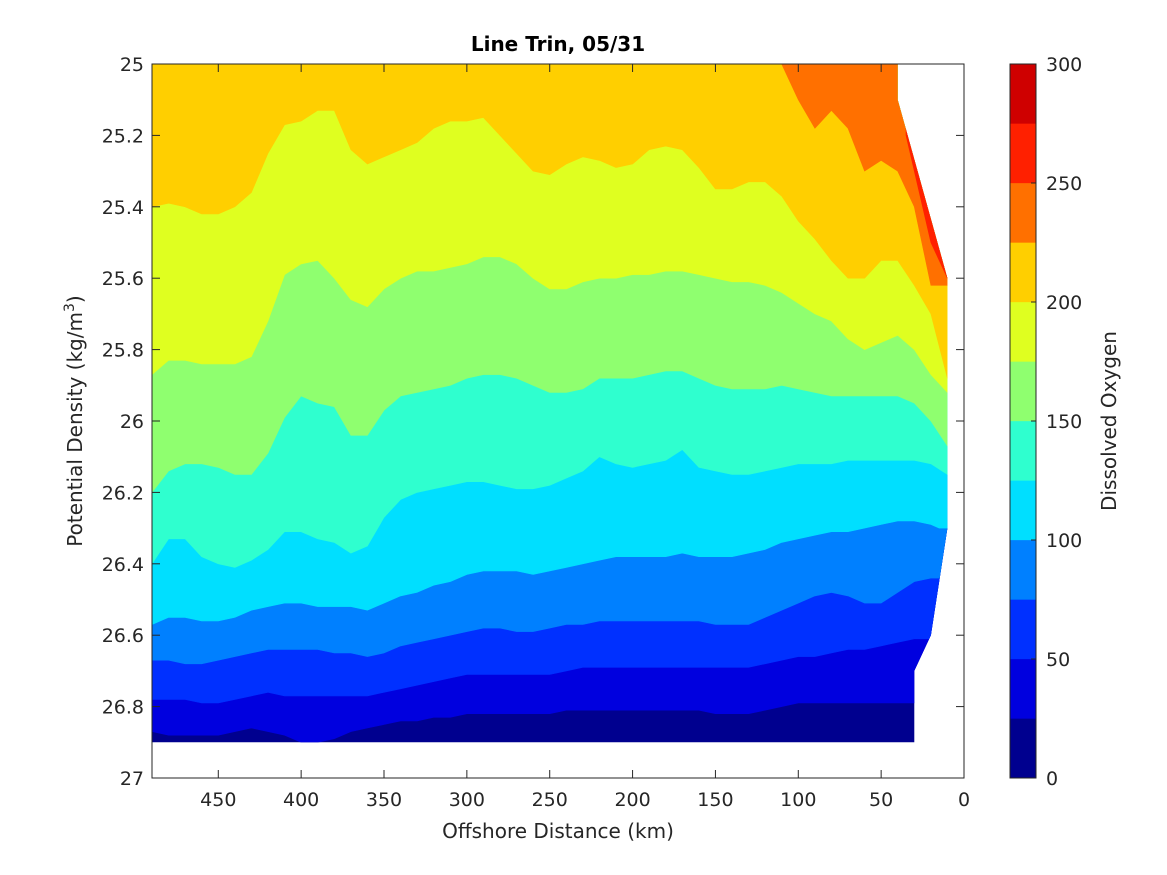 This screenshot has width=1167, height=875. What do you see at coordinates (70, 307) in the screenshot?
I see `y-axis-label-superscript: 3` at bounding box center [70, 307].